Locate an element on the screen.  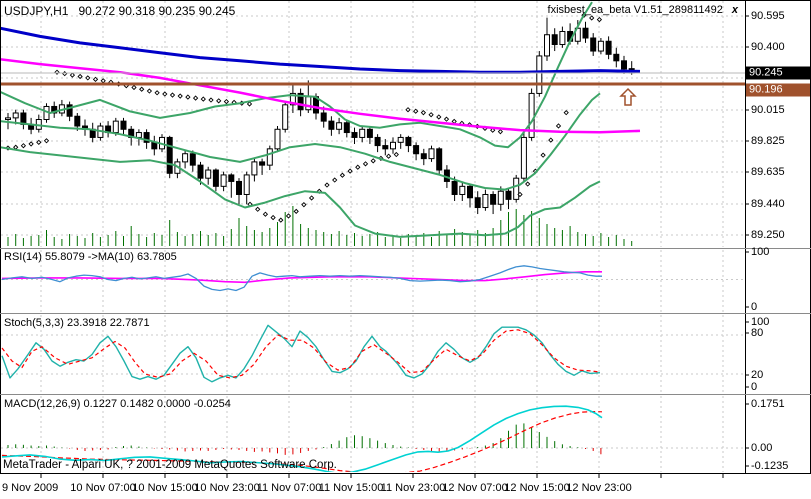
price-axis-label: 0.00 is located at coordinates (762, 448).